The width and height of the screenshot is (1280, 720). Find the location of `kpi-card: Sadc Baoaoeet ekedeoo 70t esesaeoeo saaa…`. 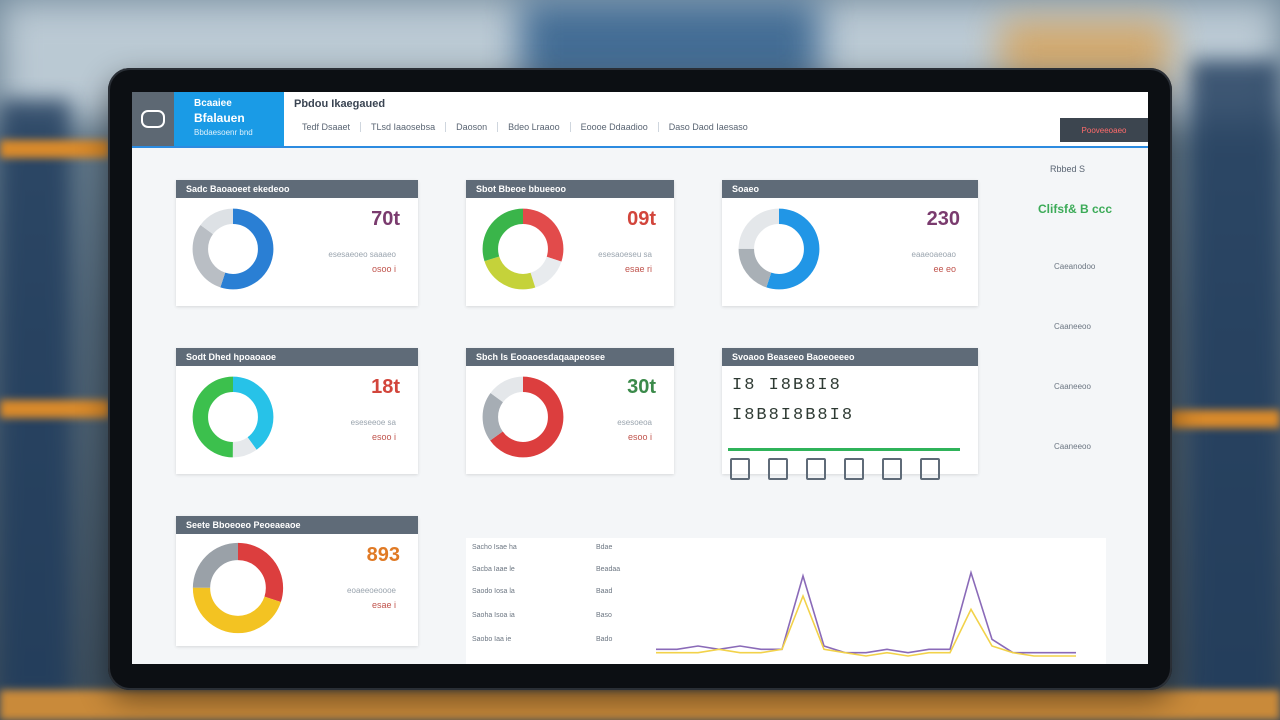

kpi-card: Sadc Baoaoeet ekedeoo 70t esesaeoeo saaa… is located at coordinates (297, 243).